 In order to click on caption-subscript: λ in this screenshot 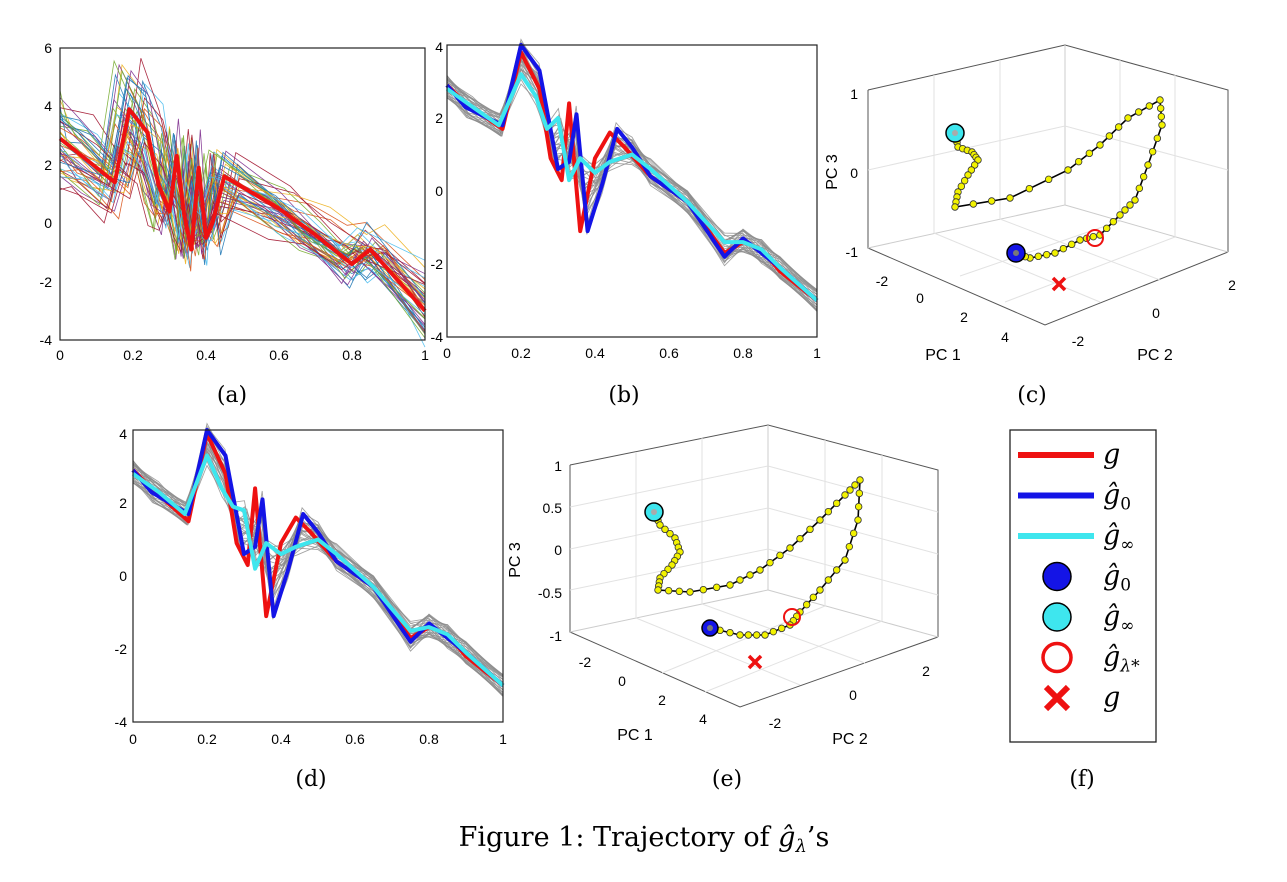, I will do `click(800, 846)`.